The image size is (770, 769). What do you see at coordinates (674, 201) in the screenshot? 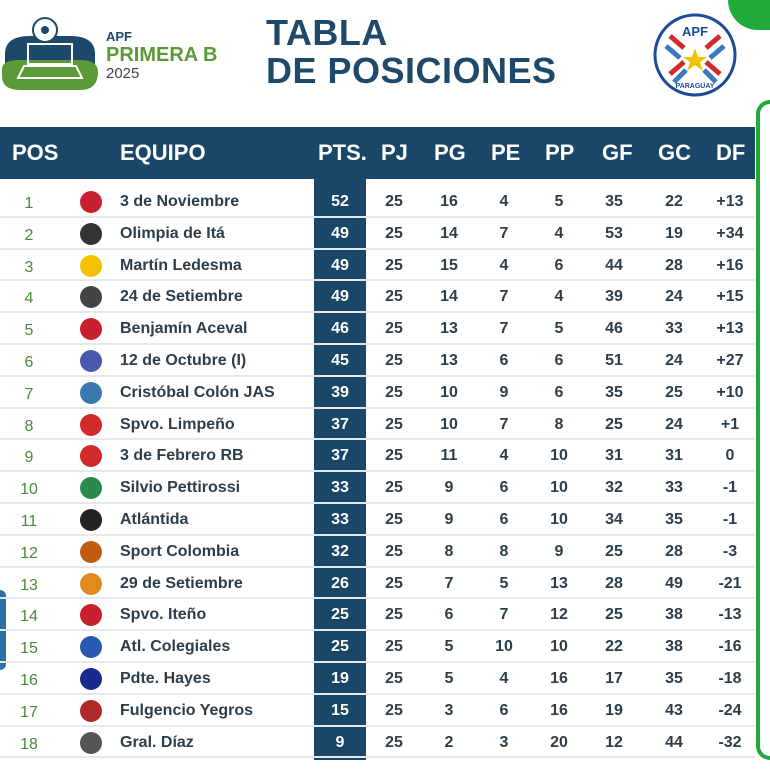
I see `stat-gc: 22` at bounding box center [674, 201].